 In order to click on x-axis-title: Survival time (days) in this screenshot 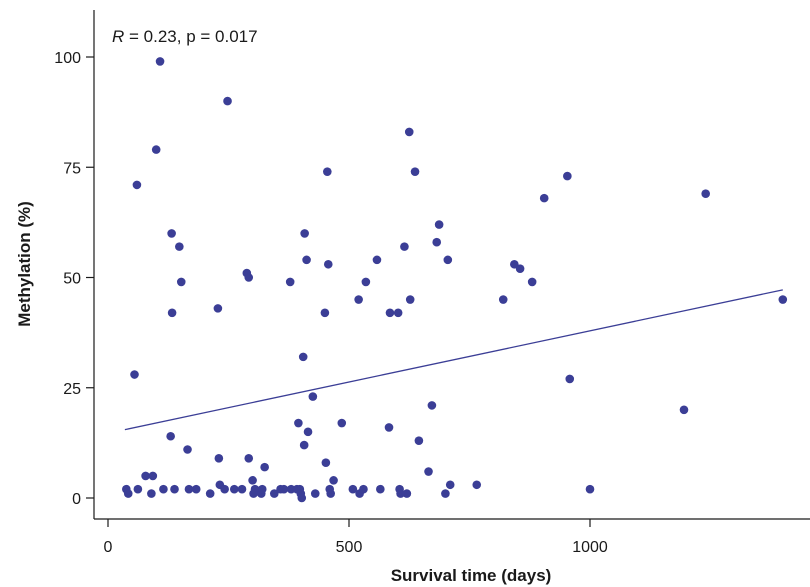, I will do `click(471, 575)`.